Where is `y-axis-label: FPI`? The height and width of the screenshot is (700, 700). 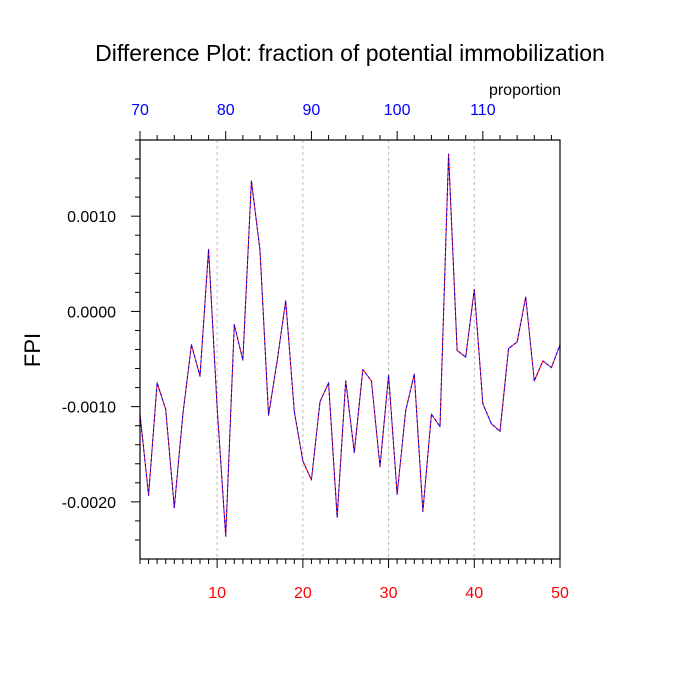
y-axis-label: FPI is located at coordinates (32, 350).